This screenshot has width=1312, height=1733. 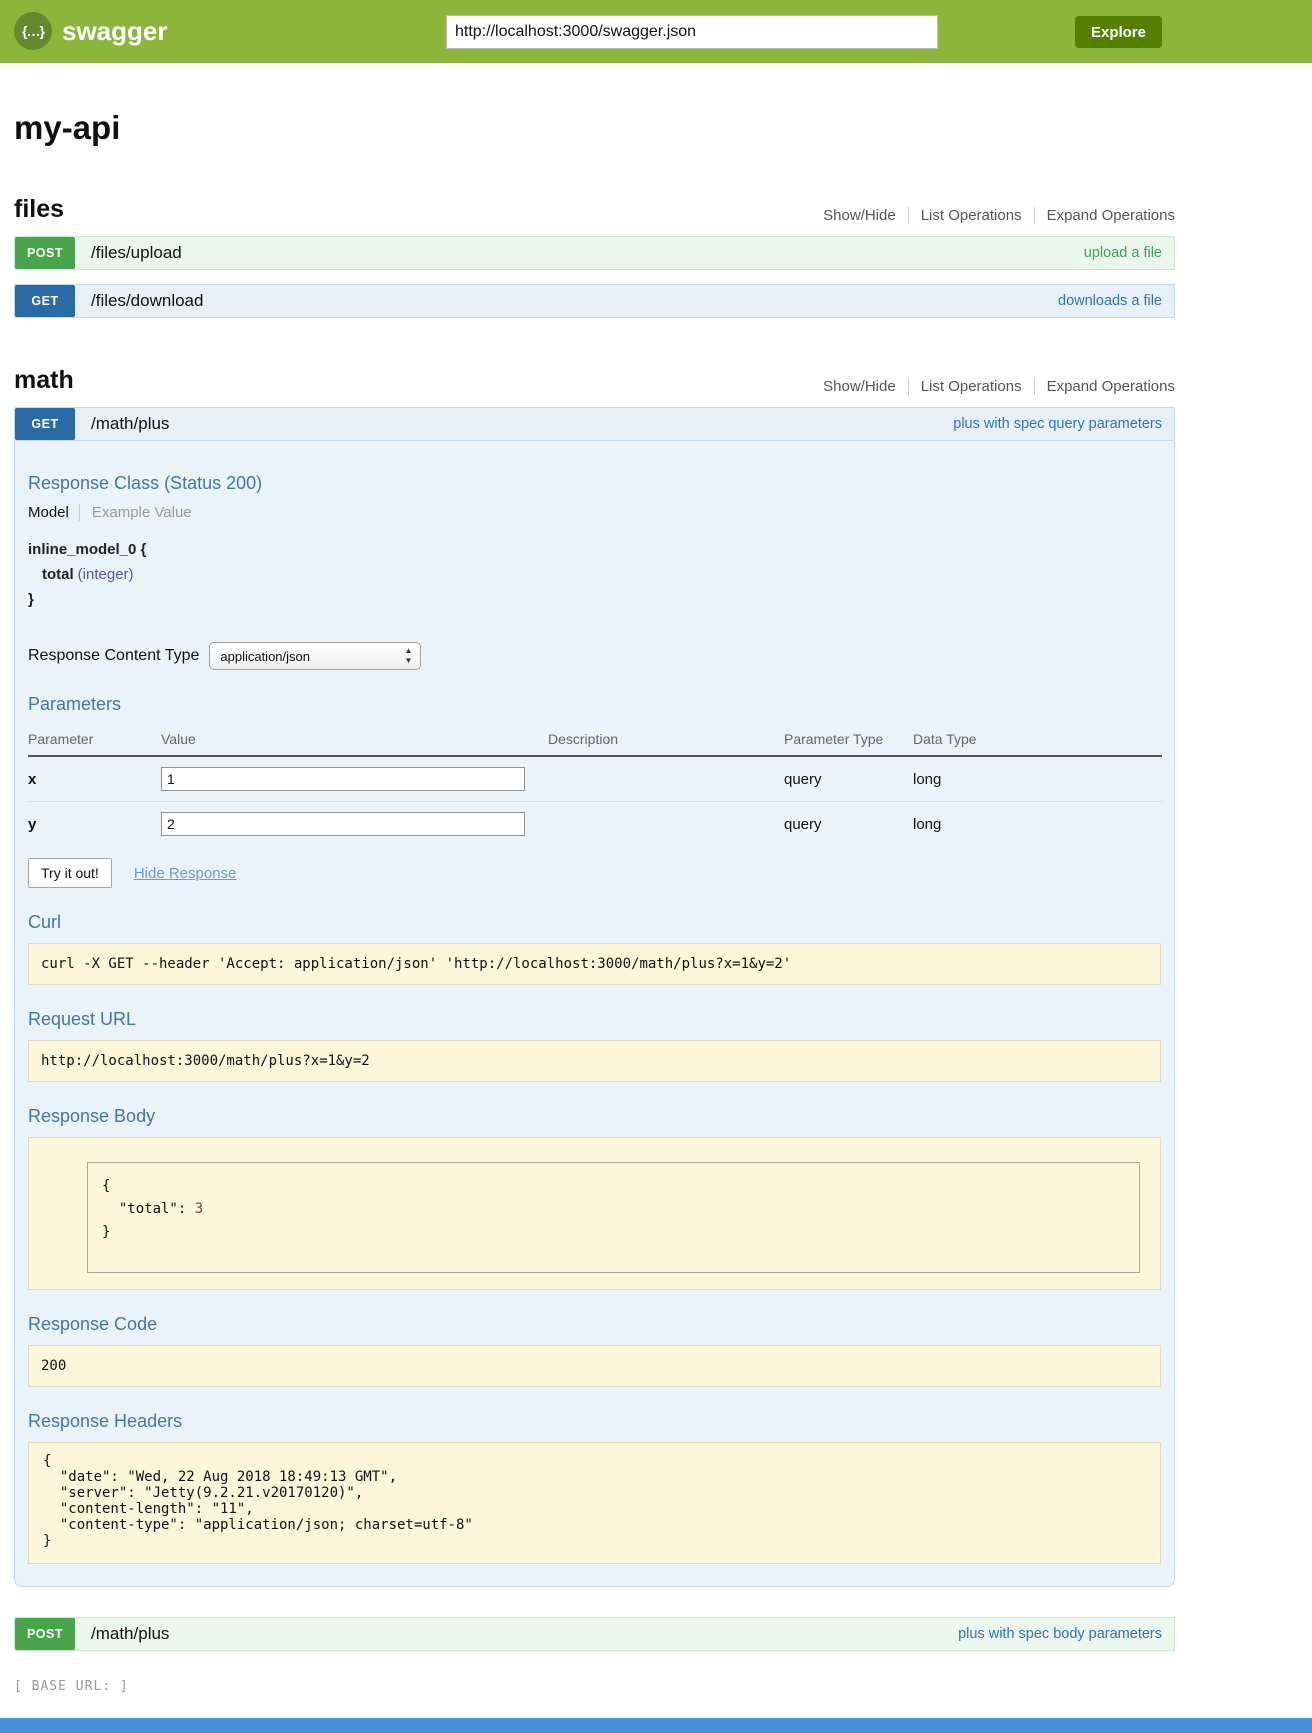 I want to click on tab-model: Model, so click(x=48, y=512).